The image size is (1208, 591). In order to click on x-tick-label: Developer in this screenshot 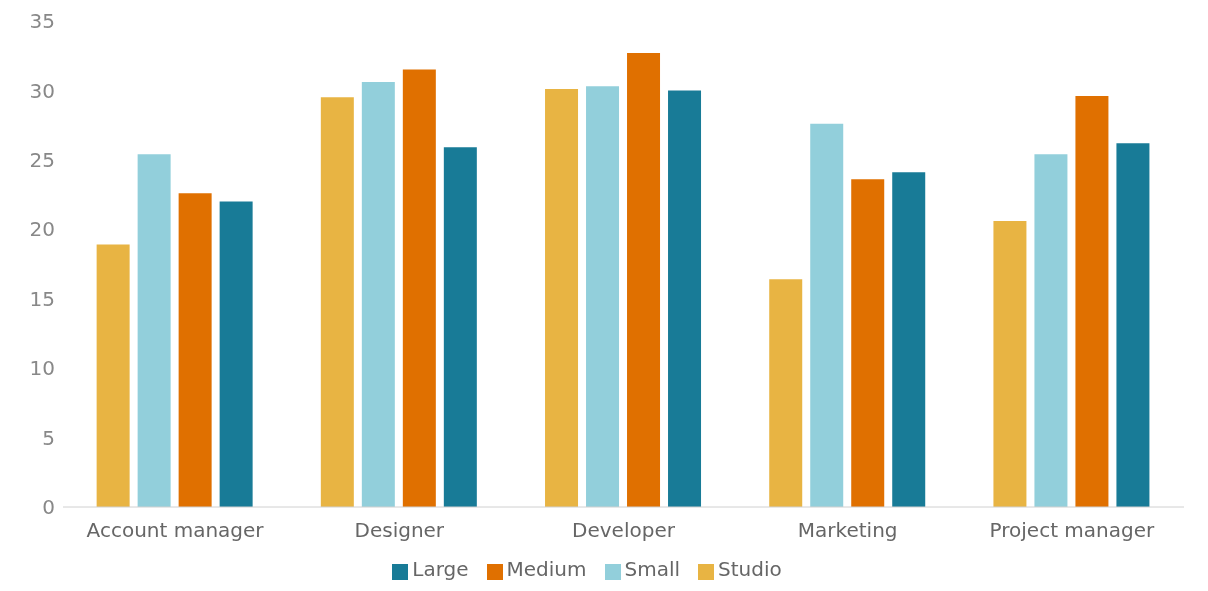, I will do `click(624, 530)`.